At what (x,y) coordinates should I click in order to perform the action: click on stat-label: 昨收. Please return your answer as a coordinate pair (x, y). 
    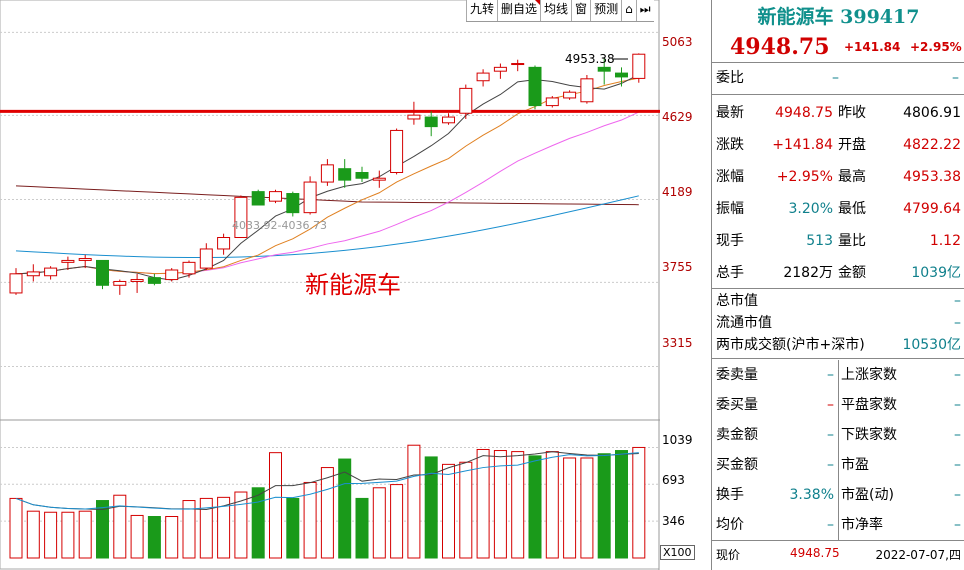
    Looking at the image, I should click on (852, 113).